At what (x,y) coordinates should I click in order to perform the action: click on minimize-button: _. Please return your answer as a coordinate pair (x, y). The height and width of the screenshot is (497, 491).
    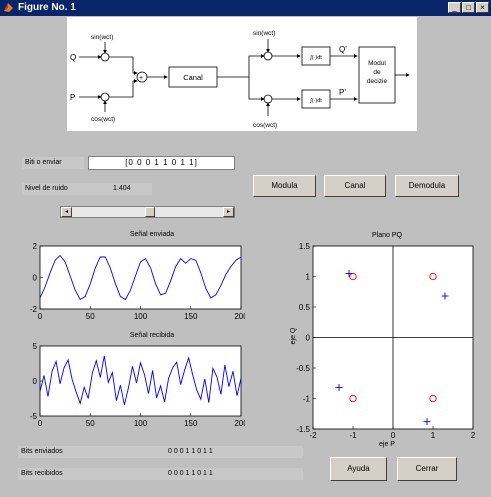
    Looking at the image, I should click on (454, 7).